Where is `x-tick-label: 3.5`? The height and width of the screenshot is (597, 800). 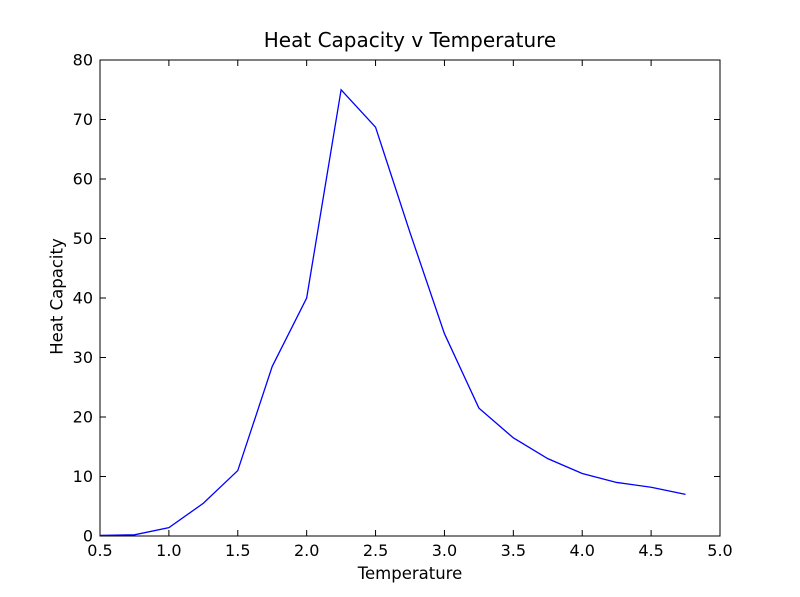 x-tick-label: 3.5 is located at coordinates (513, 550).